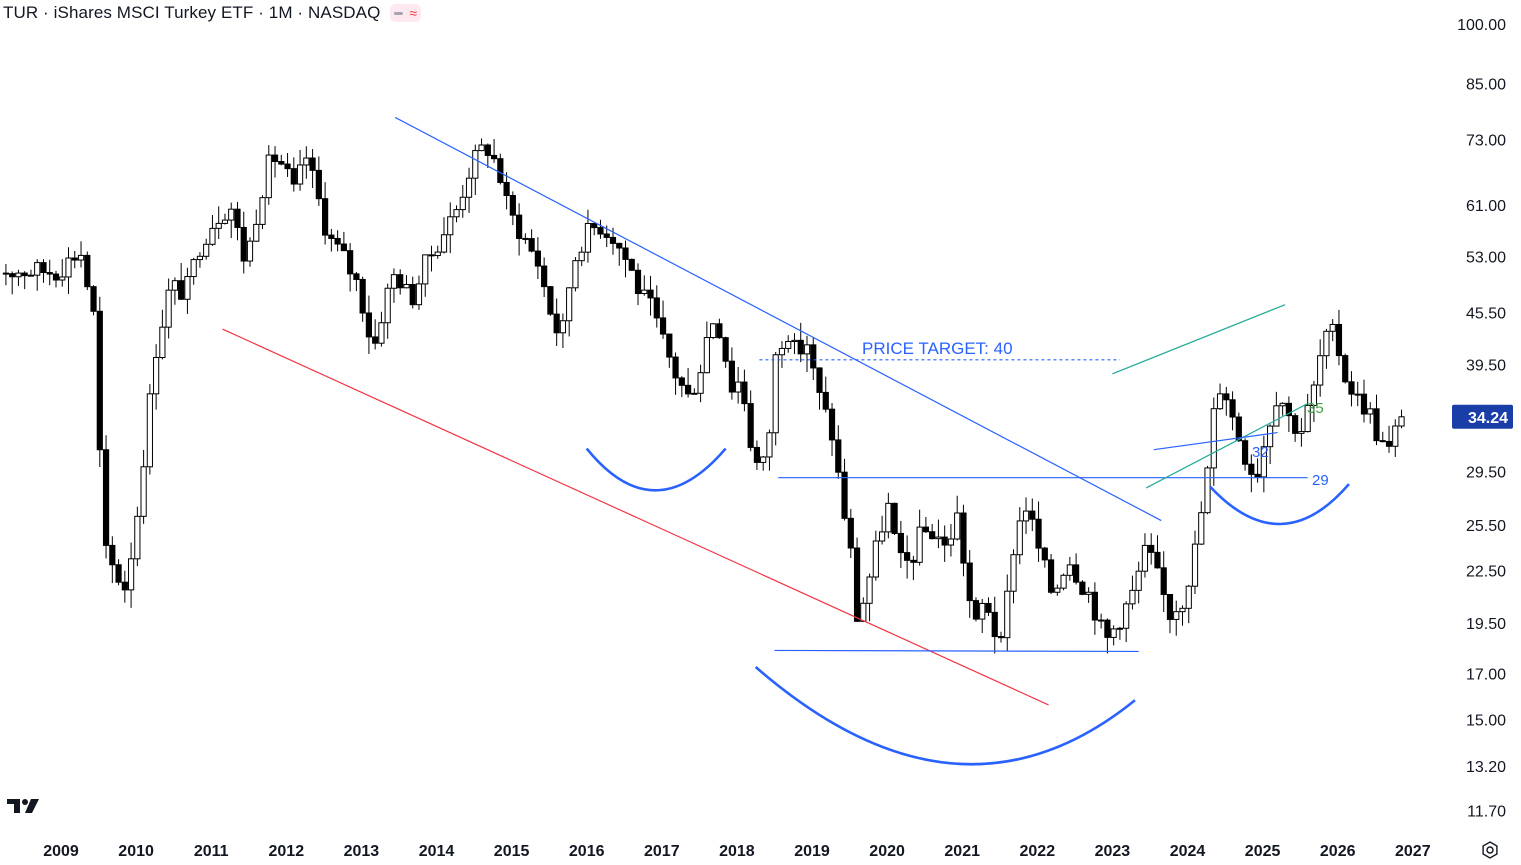 The image size is (1521, 865). Describe the element at coordinates (812, 851) in the screenshot. I see `time-tick-label: 2019` at that location.